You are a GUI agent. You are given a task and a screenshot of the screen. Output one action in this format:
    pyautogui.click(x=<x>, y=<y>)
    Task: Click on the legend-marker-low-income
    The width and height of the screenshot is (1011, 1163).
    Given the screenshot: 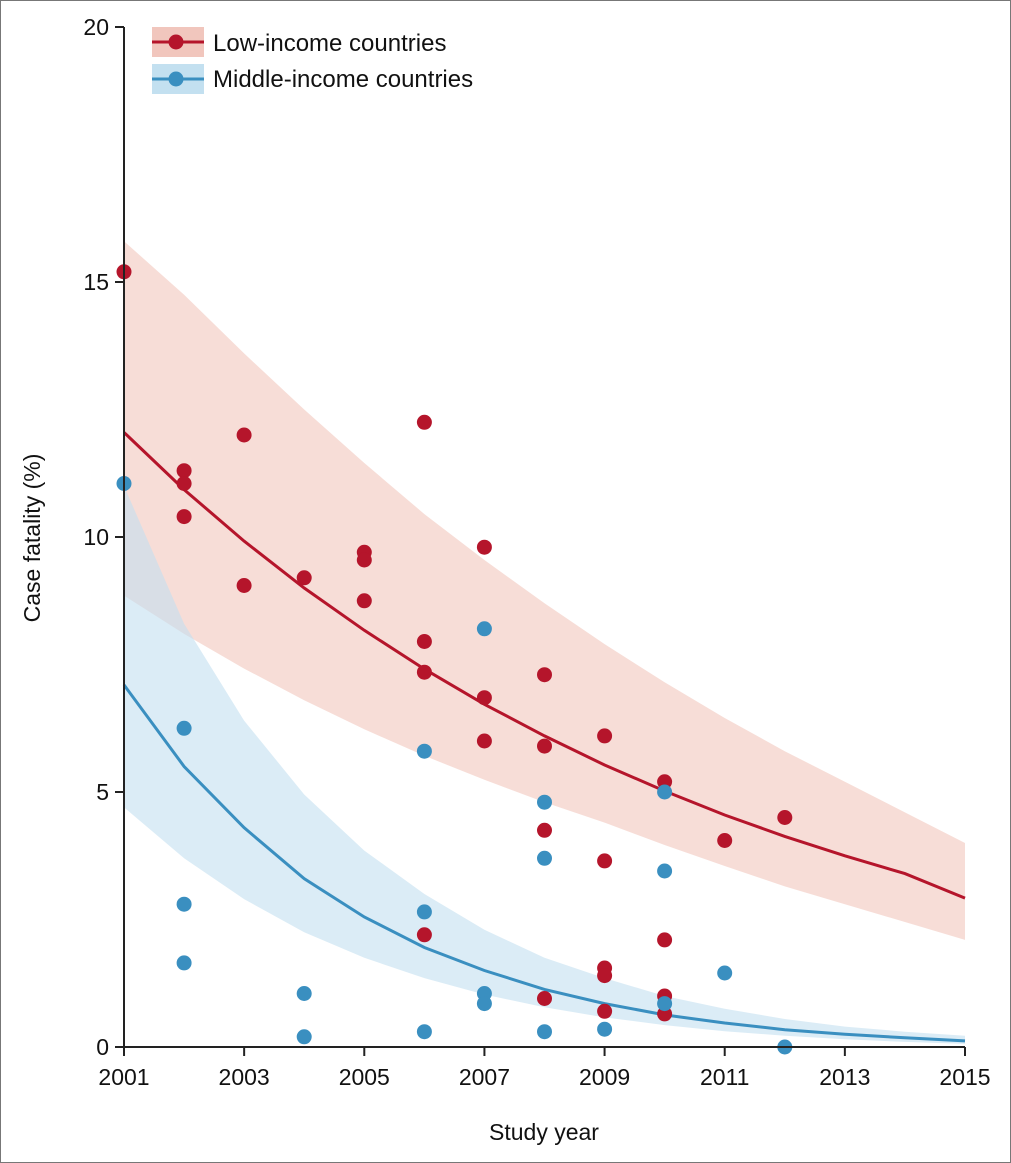 What is the action you would take?
    pyautogui.click(x=176, y=42)
    